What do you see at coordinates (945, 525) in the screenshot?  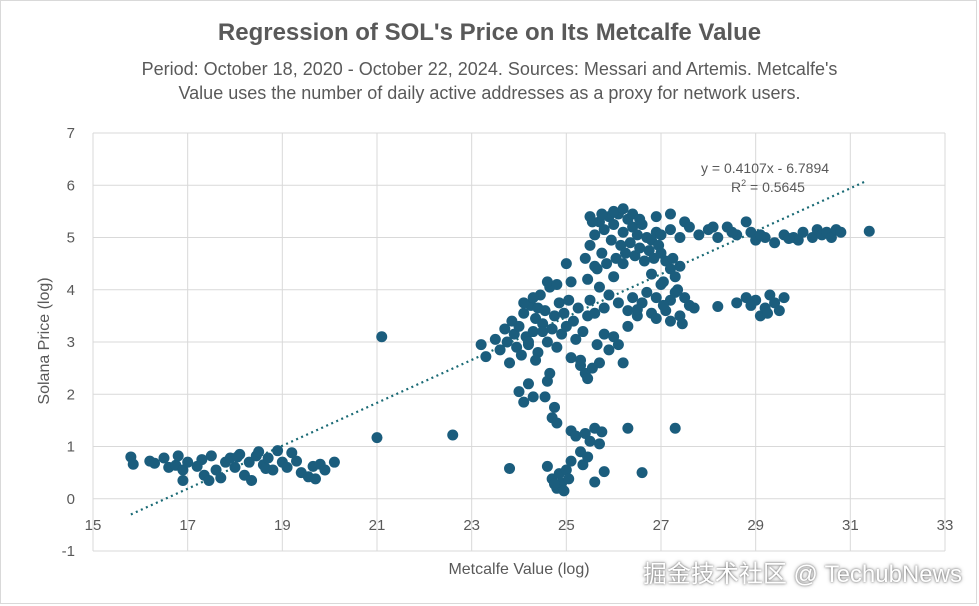 I see `x-tick-label: 33` at bounding box center [945, 525].